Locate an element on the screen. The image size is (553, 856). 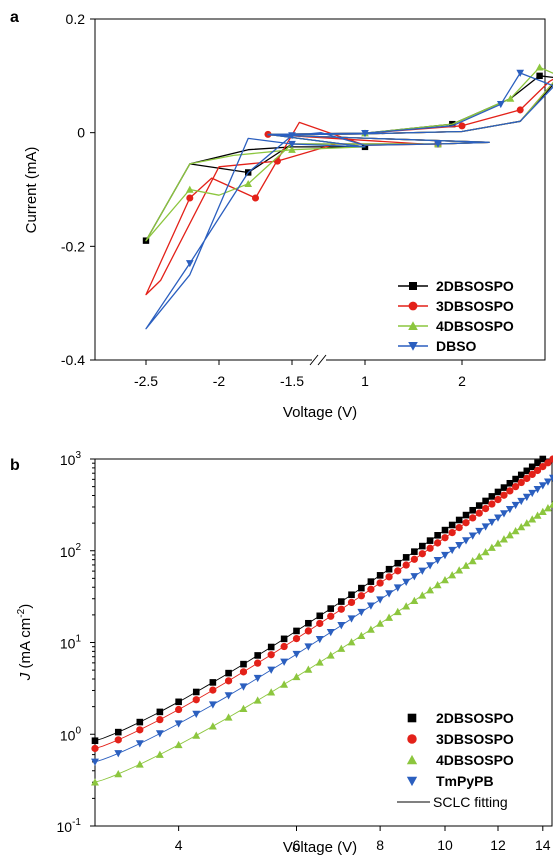
y-tick-label: -0.2 is located at coordinates (73, 246).